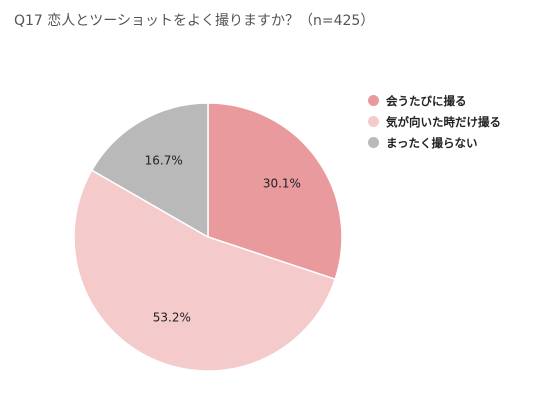 This screenshot has height=410, width=536. I want to click on legend-label-2: まったく撮らない, so click(432, 142).